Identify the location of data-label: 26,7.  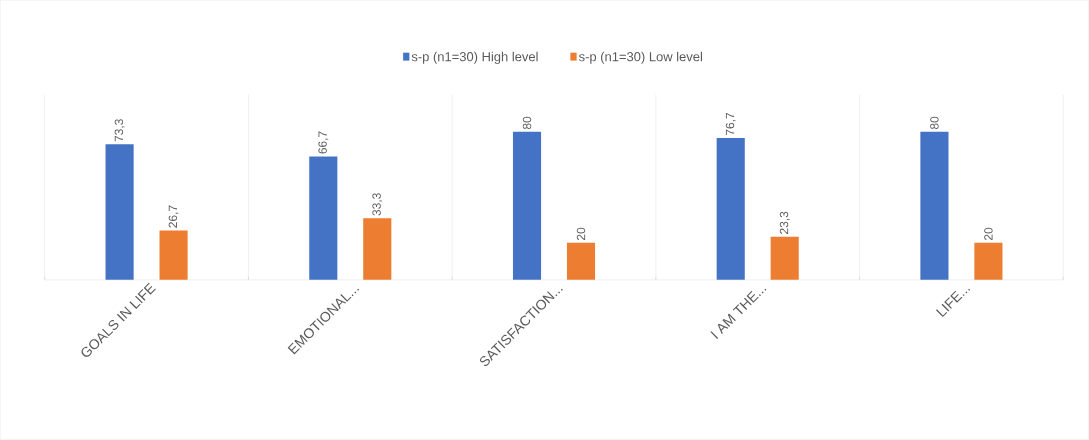
(173, 216).